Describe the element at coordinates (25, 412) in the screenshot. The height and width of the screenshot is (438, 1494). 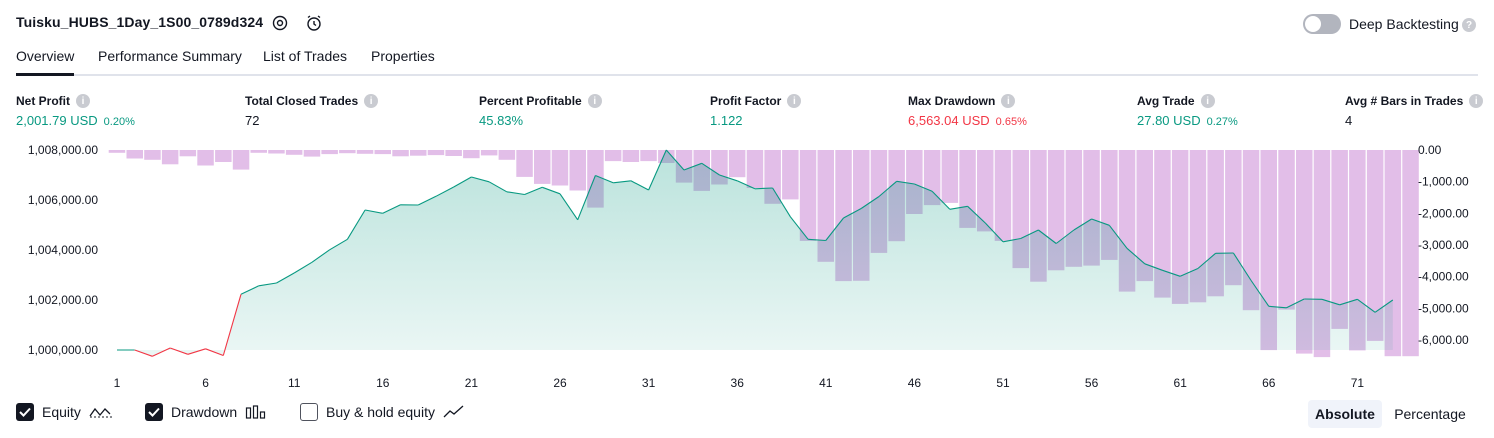
I see `equity-checkbox` at that location.